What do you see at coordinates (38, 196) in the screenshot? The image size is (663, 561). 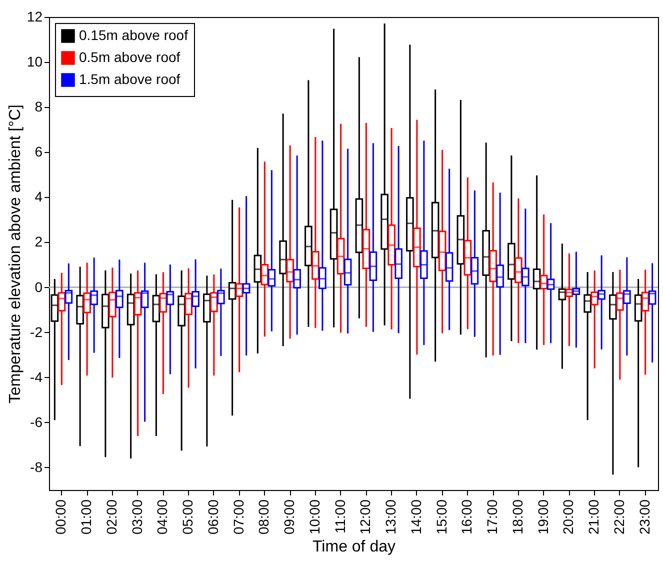 I see `y-tick-label: 4` at bounding box center [38, 196].